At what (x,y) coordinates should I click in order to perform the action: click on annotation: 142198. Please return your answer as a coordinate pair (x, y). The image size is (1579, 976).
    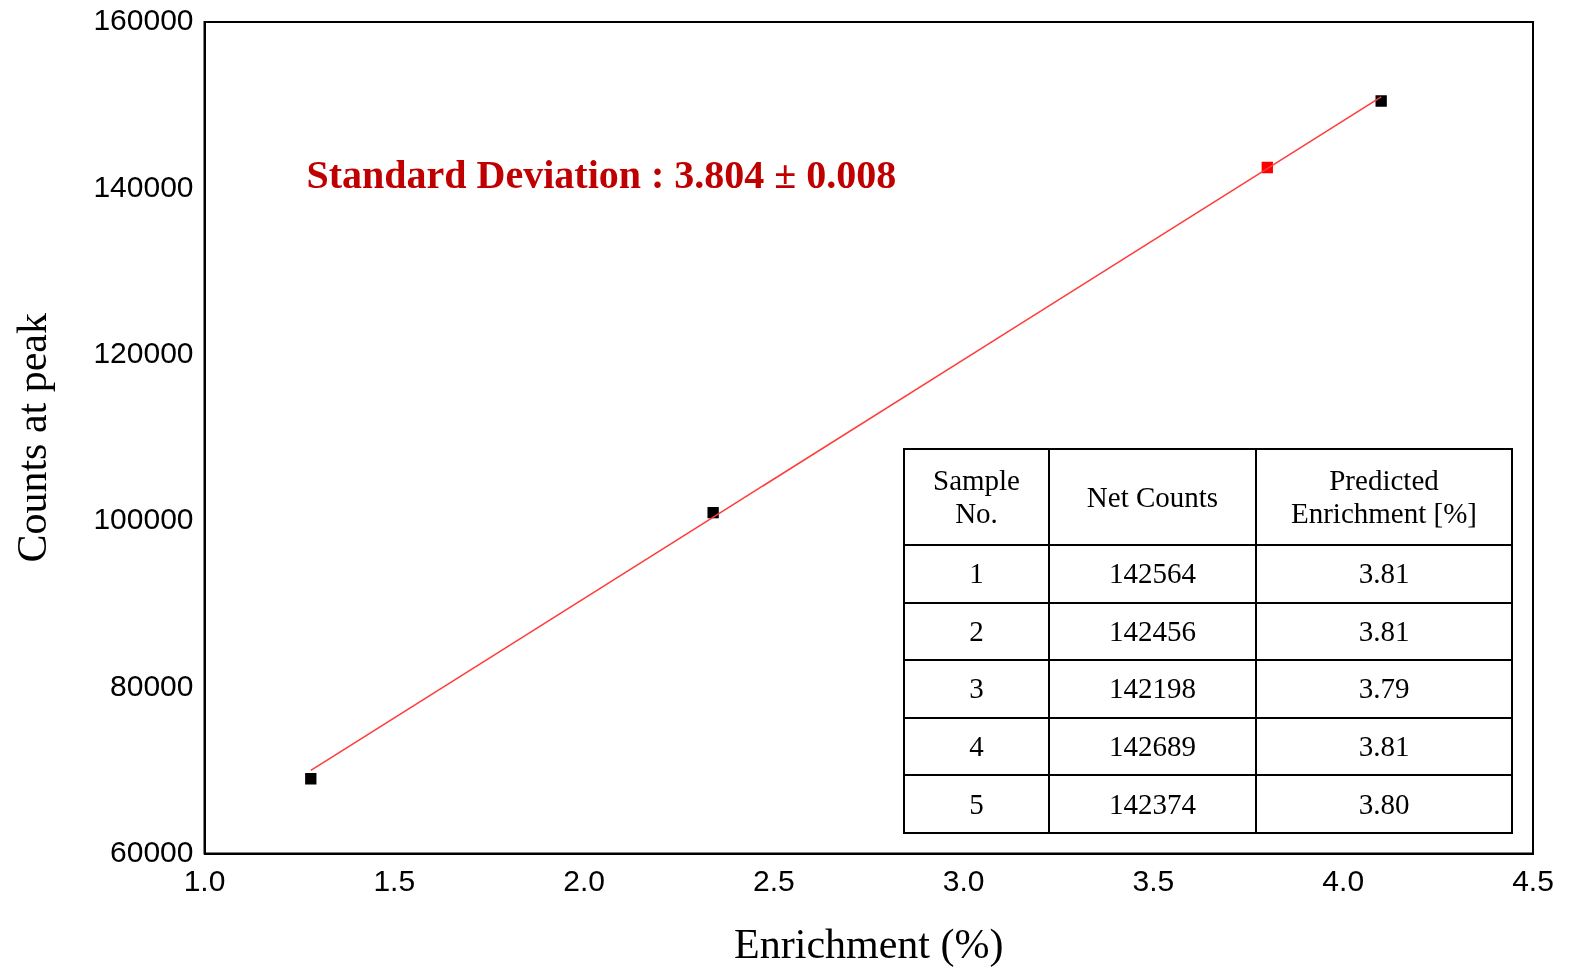
    Looking at the image, I should click on (1152, 689).